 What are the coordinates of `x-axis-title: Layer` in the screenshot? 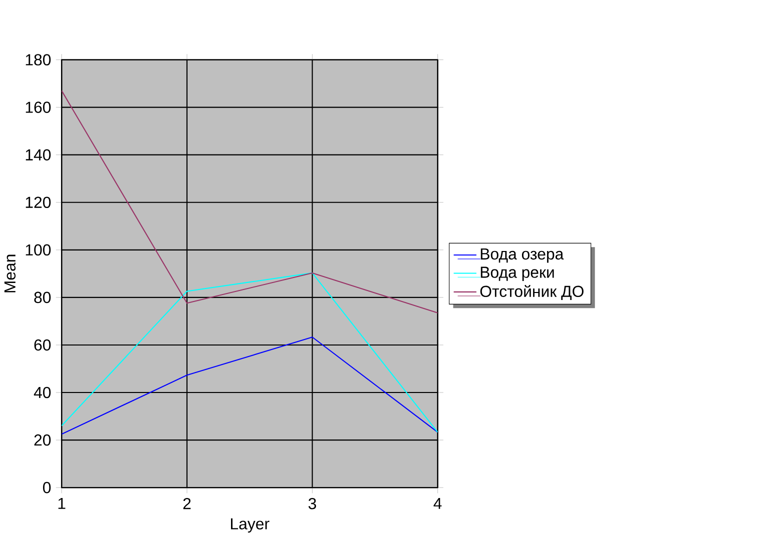 It's located at (250, 525).